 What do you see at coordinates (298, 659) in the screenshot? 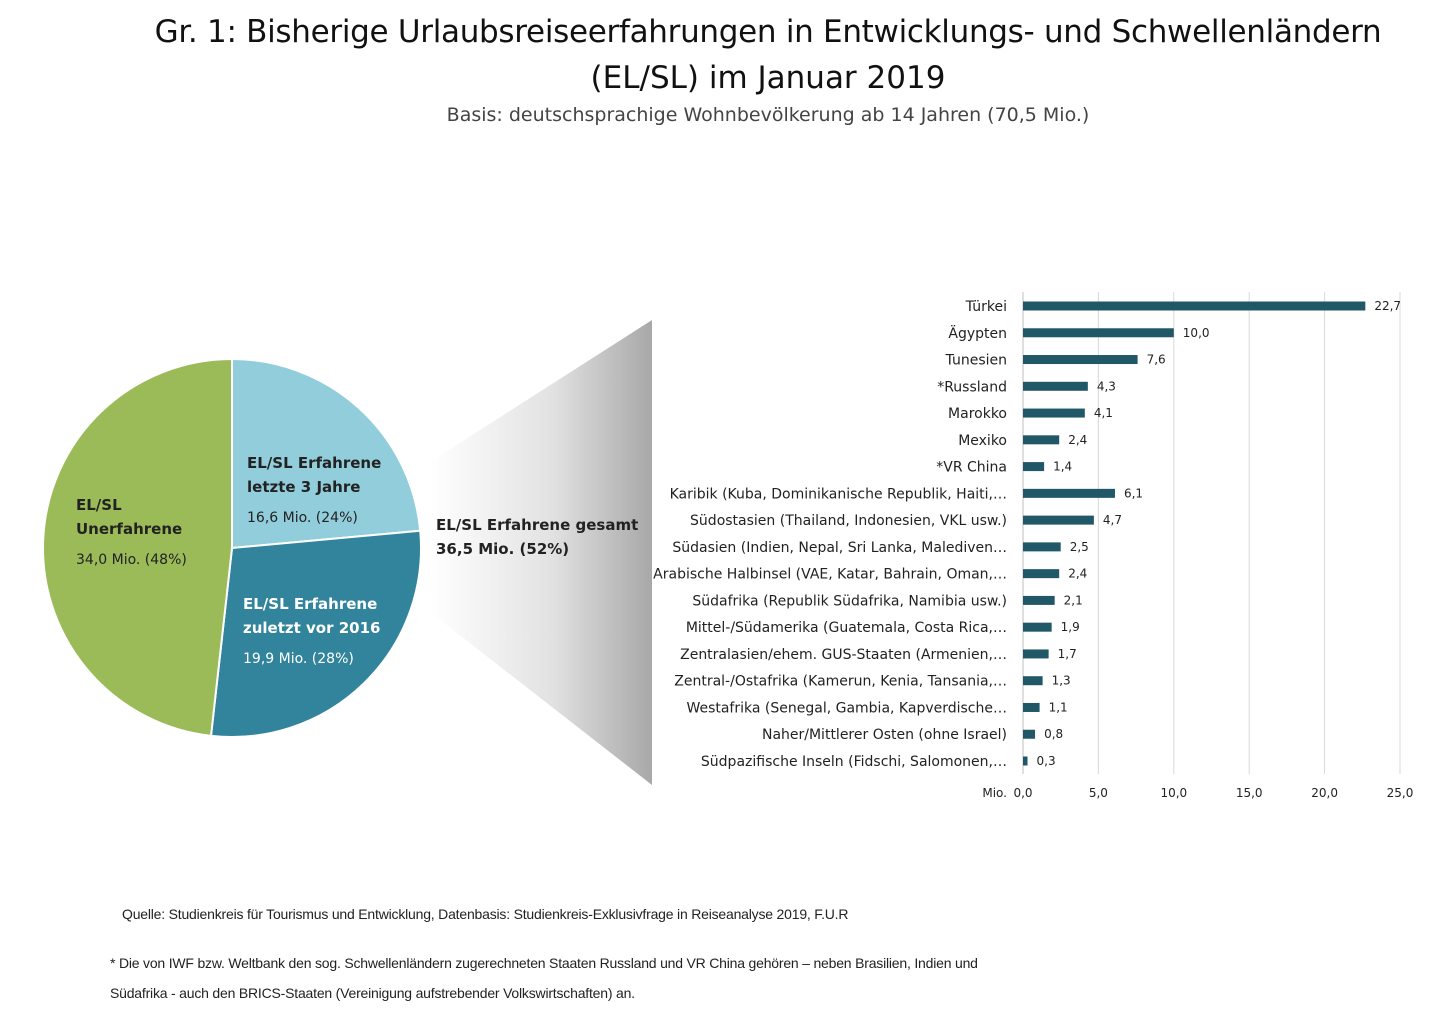
I see `pie-slice-value-label: 19,9 Mio. (28%)` at bounding box center [298, 659].